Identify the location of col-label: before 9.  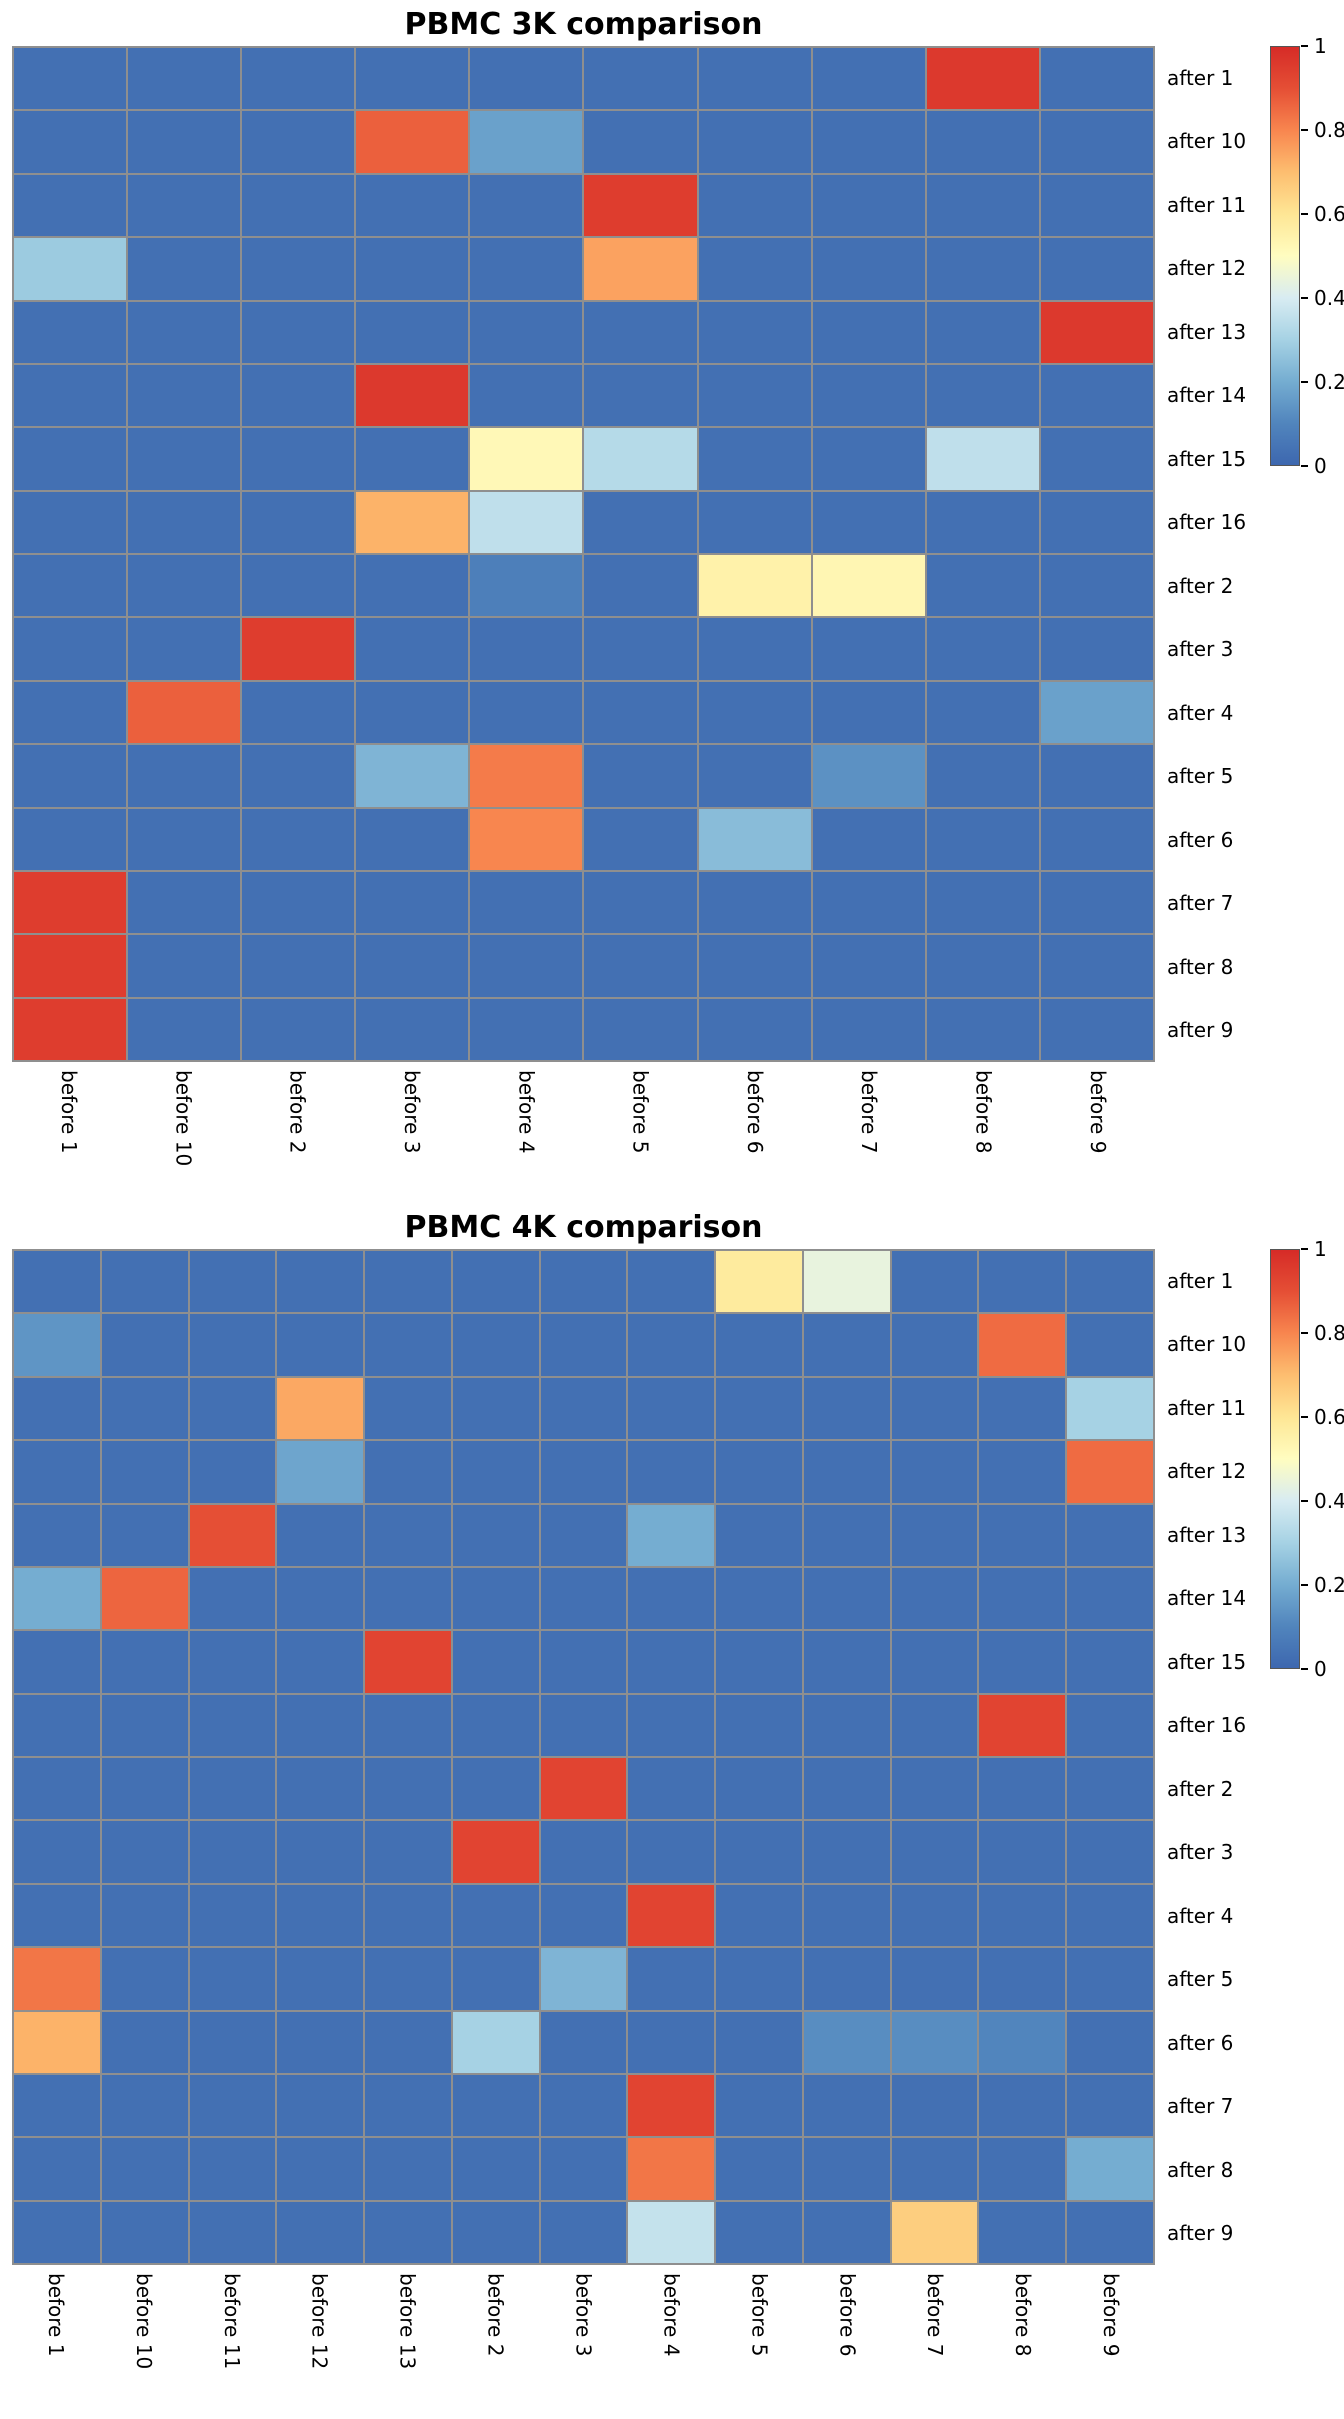
(1111, 2335).